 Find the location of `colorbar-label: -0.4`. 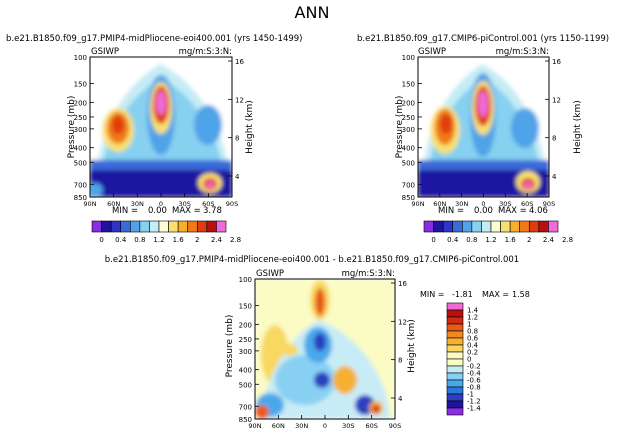

colorbar-label: -0.4 is located at coordinates (474, 374).